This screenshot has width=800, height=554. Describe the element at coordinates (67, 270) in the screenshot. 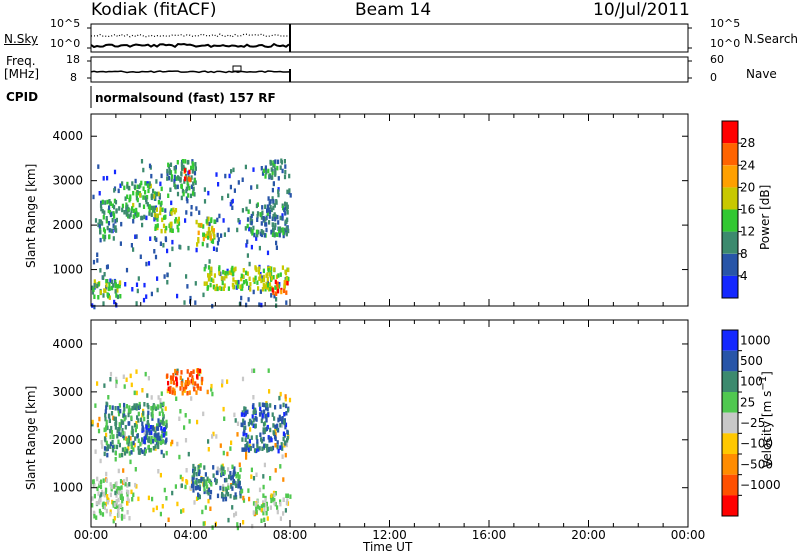

I see `power-ytick-label-0: 1000` at that location.